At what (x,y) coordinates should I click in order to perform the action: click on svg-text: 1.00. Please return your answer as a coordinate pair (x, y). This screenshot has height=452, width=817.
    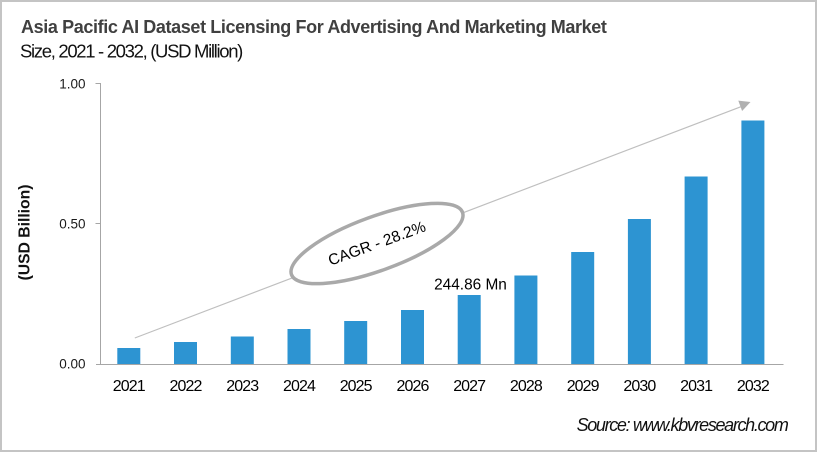
    Looking at the image, I should click on (72, 84).